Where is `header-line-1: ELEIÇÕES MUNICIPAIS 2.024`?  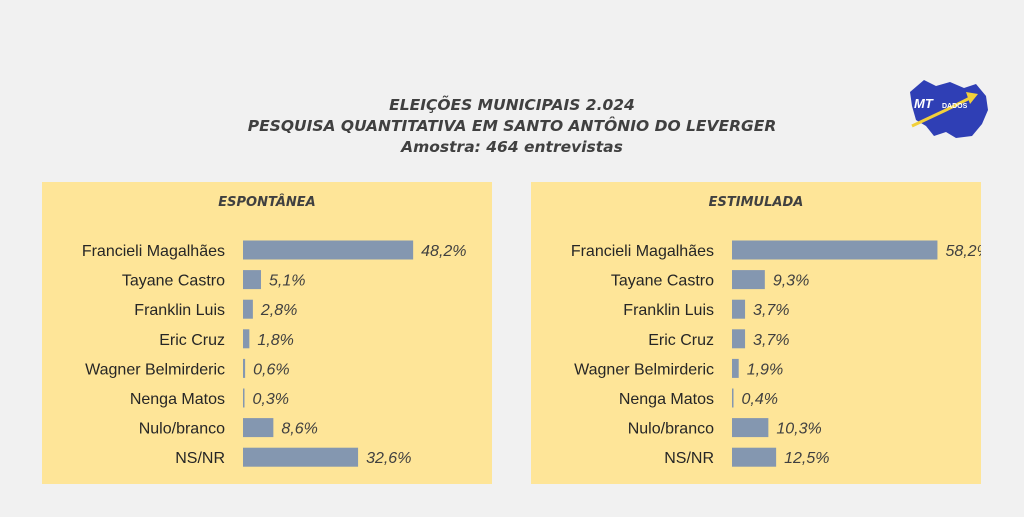 header-line-1: ELEIÇÕES MUNICIPAIS 2.024 is located at coordinates (512, 105).